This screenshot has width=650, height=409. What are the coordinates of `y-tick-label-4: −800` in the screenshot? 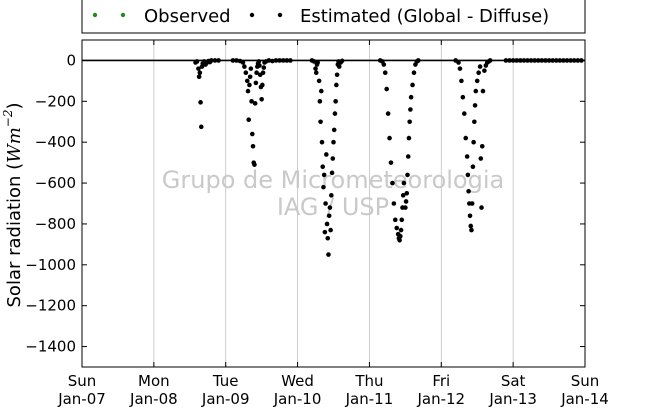 It's located at (55, 224).